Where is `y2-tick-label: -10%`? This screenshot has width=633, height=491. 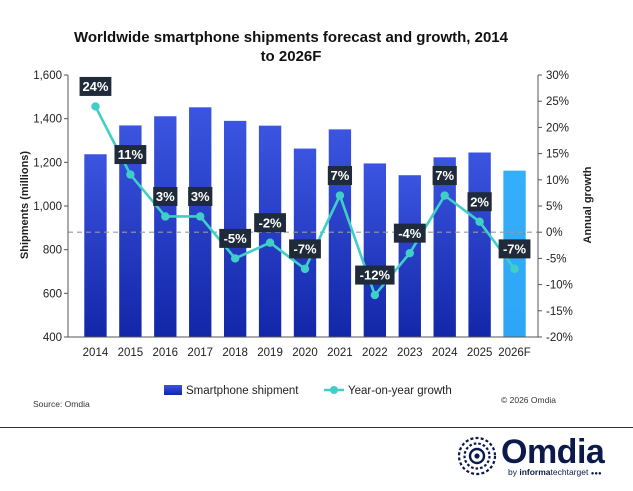
y2-tick-label: -10% is located at coordinates (559, 286).